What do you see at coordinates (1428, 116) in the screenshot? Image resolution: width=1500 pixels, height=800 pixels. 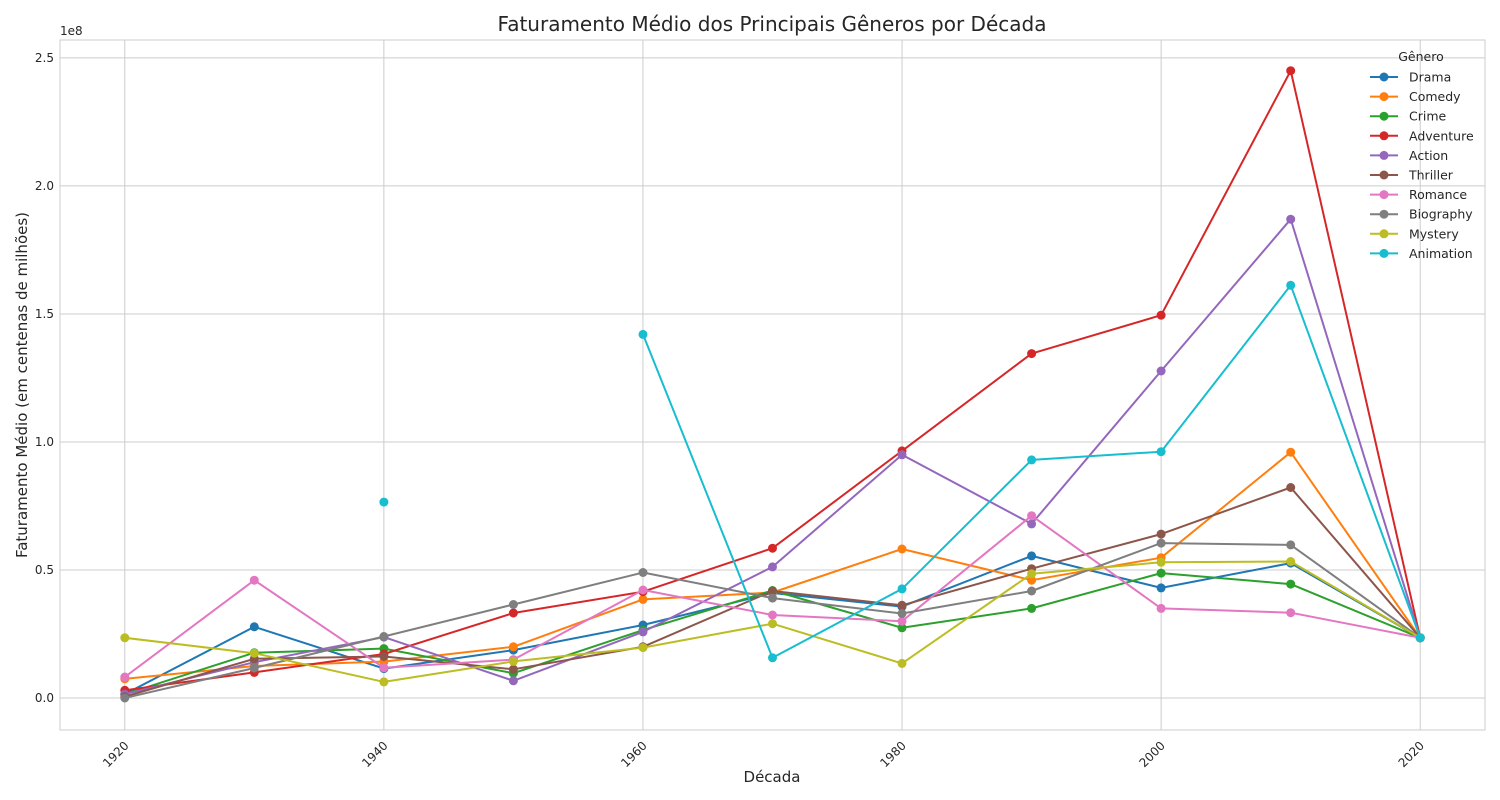 I see `legend-label: Crime` at bounding box center [1428, 116].